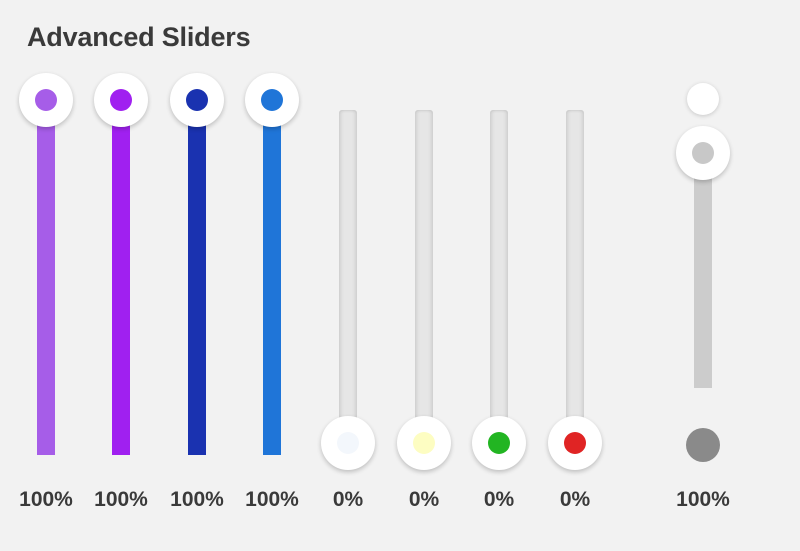  I want to click on panel-title: Advanced Sliders, so click(139, 37).